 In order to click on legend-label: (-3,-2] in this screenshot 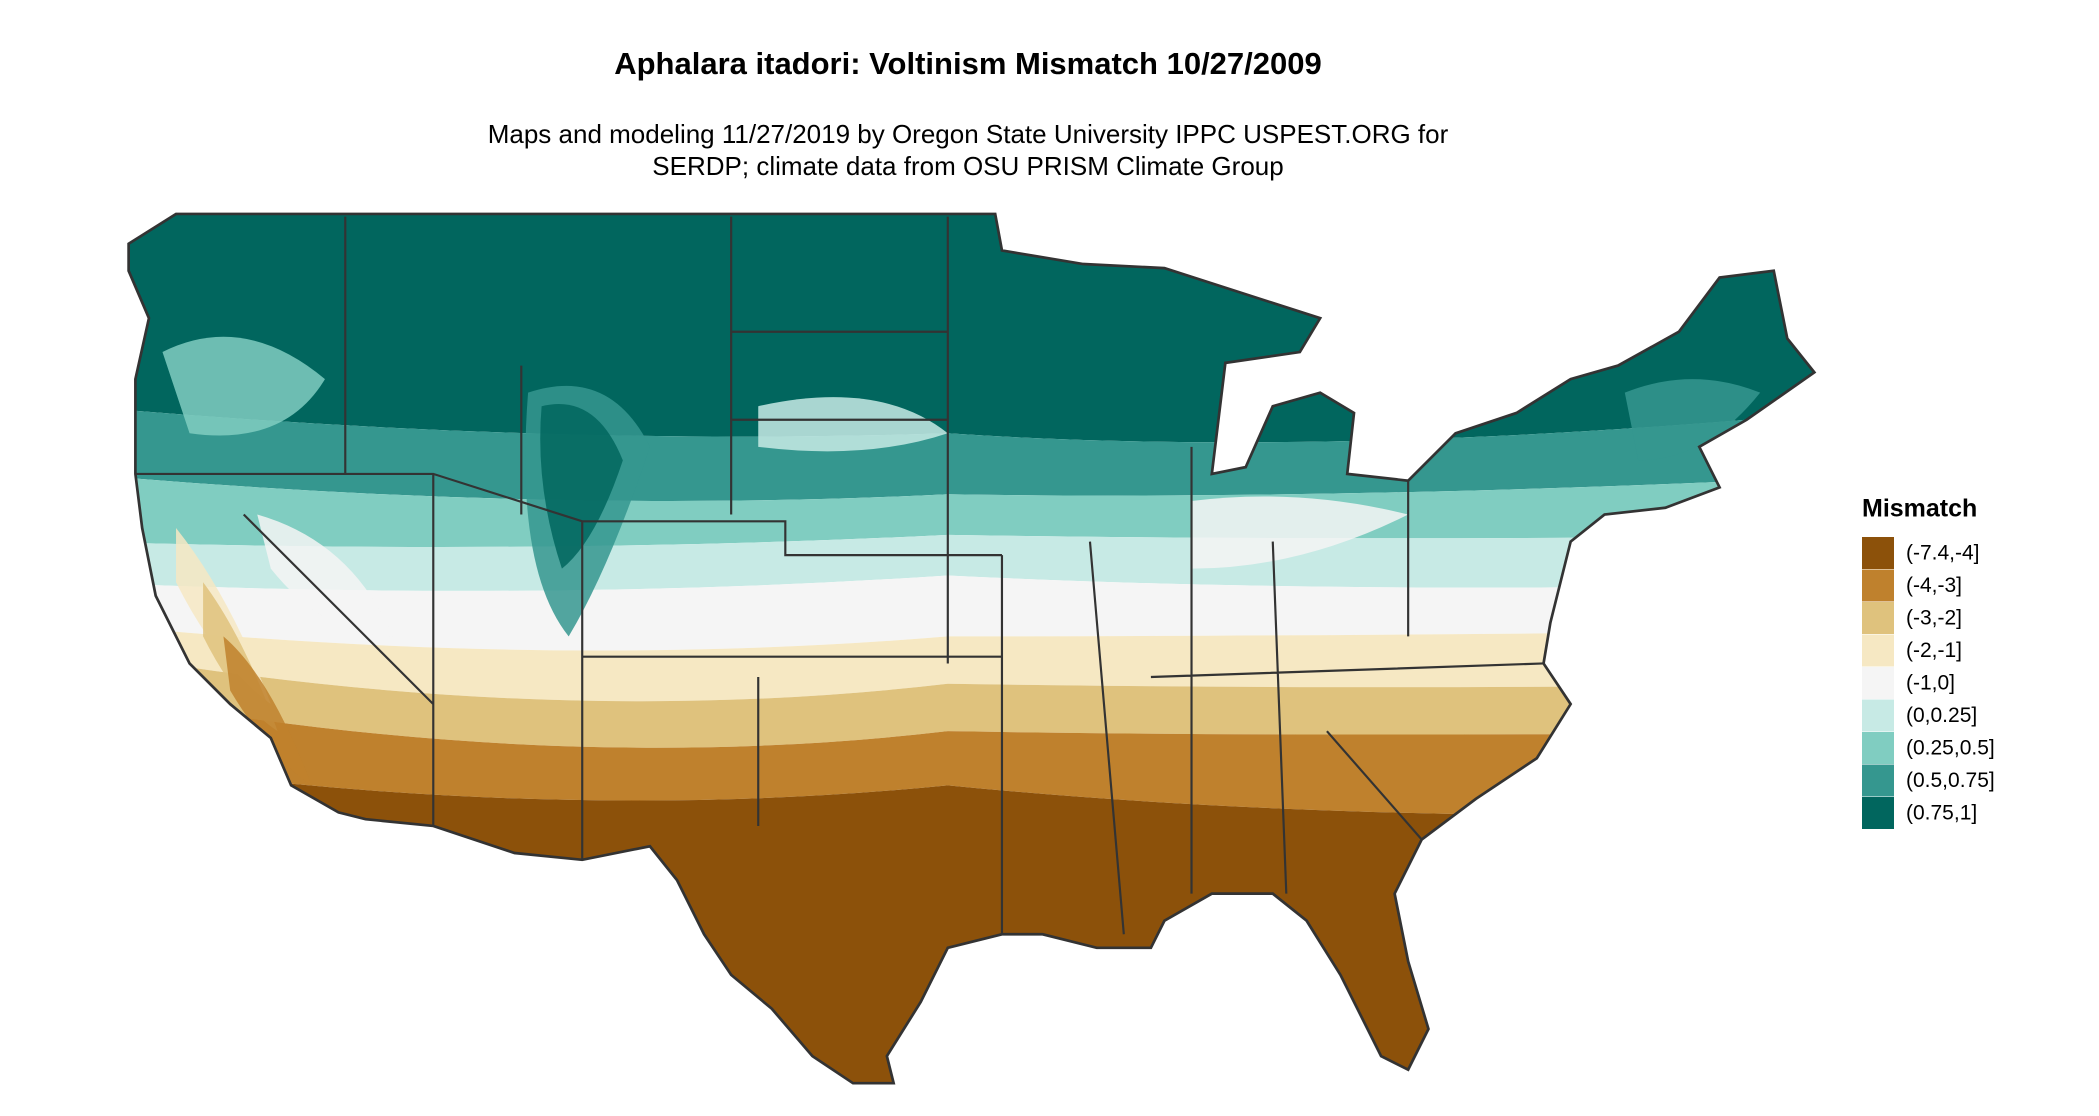, I will do `click(1934, 618)`.